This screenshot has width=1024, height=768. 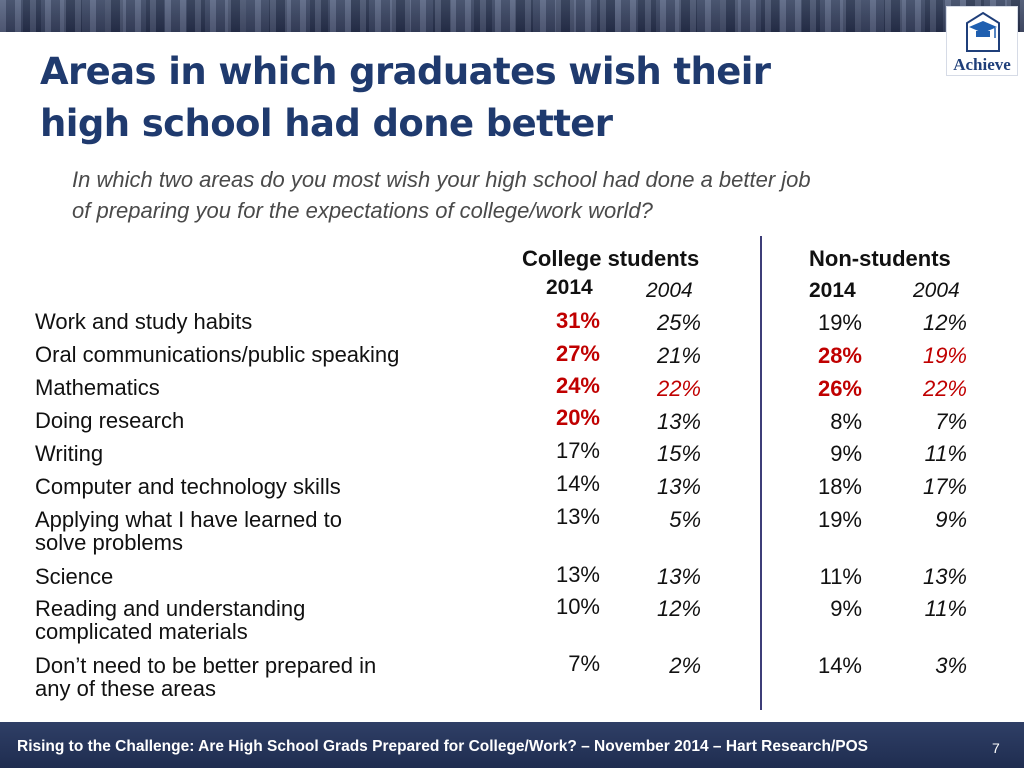 What do you see at coordinates (577, 417) in the screenshot?
I see `value-college-2014: 20%` at bounding box center [577, 417].